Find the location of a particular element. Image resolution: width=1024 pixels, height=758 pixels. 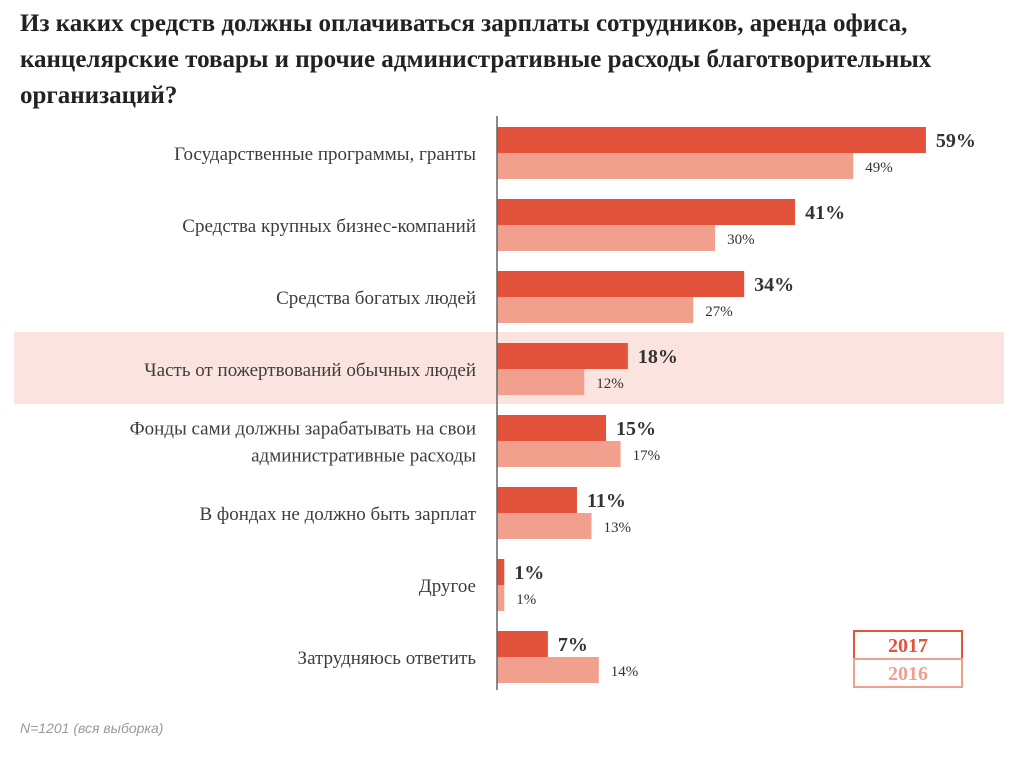

category-label: Часть от пожертвований обычных людей is located at coordinates (310, 370).